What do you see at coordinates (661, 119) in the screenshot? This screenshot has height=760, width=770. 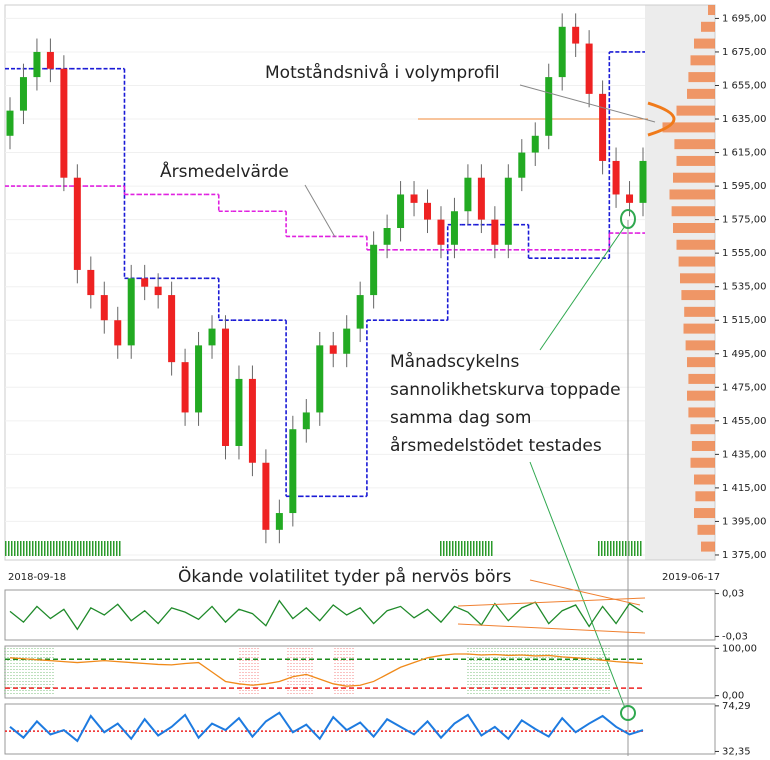 I see `profile-peak` at bounding box center [661, 119].